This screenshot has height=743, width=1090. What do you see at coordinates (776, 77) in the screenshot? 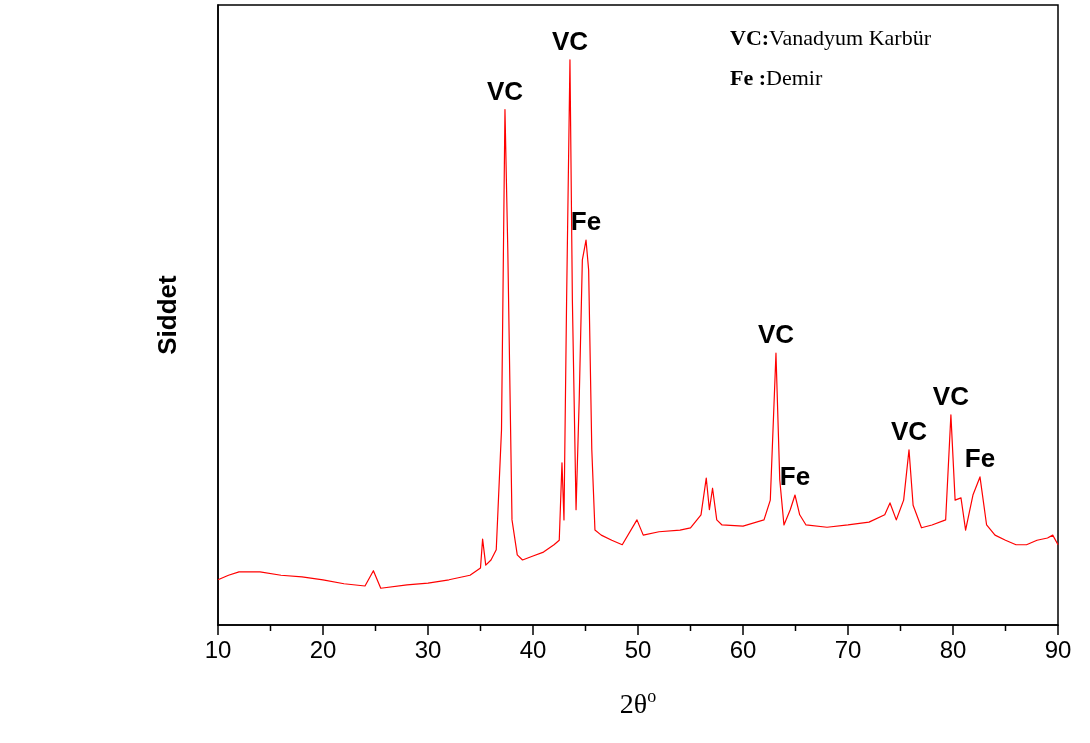
I see `annotation: Fe :Demir` at bounding box center [776, 77].